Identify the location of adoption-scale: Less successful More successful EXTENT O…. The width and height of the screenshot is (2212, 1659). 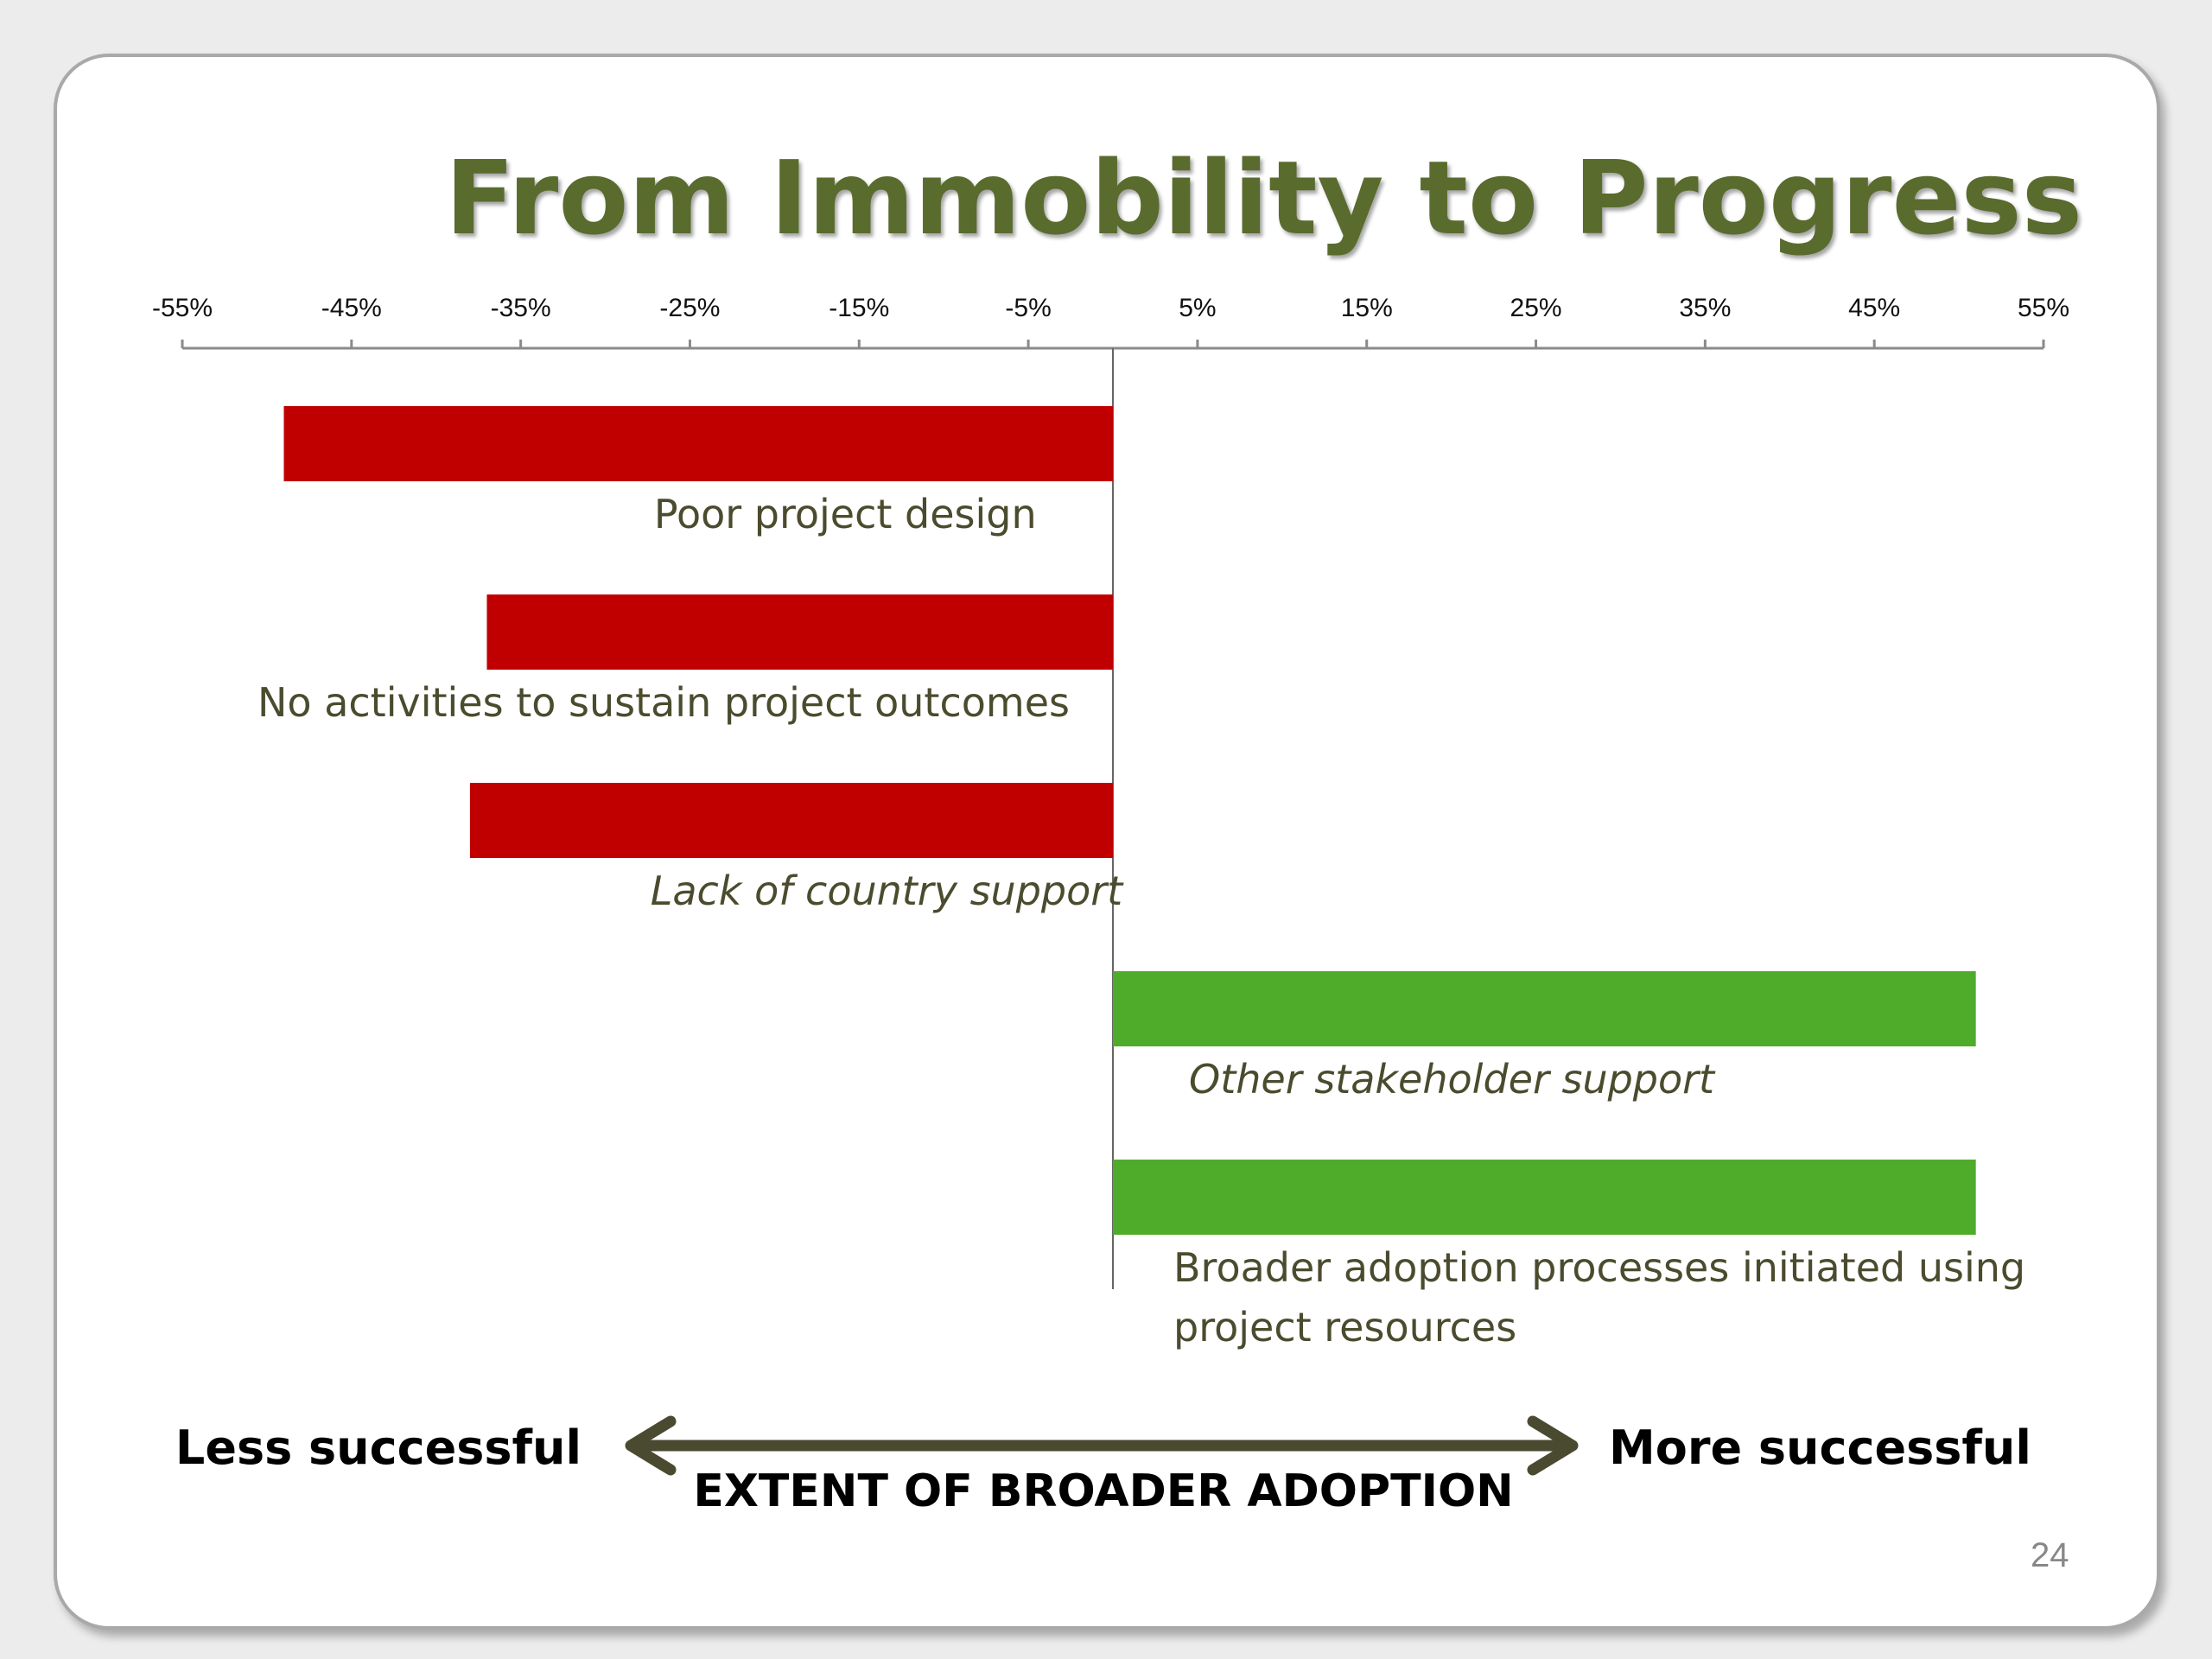
(1103, 1466).